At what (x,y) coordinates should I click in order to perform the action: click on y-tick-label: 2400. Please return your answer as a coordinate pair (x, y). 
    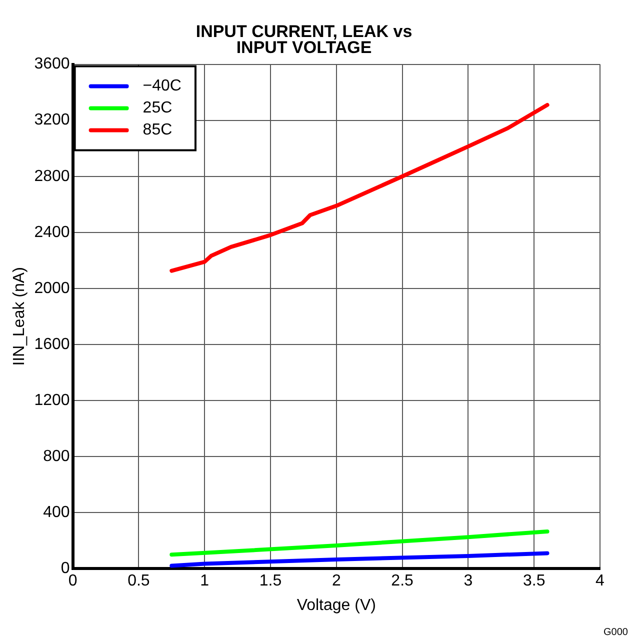
    Looking at the image, I should click on (52, 232).